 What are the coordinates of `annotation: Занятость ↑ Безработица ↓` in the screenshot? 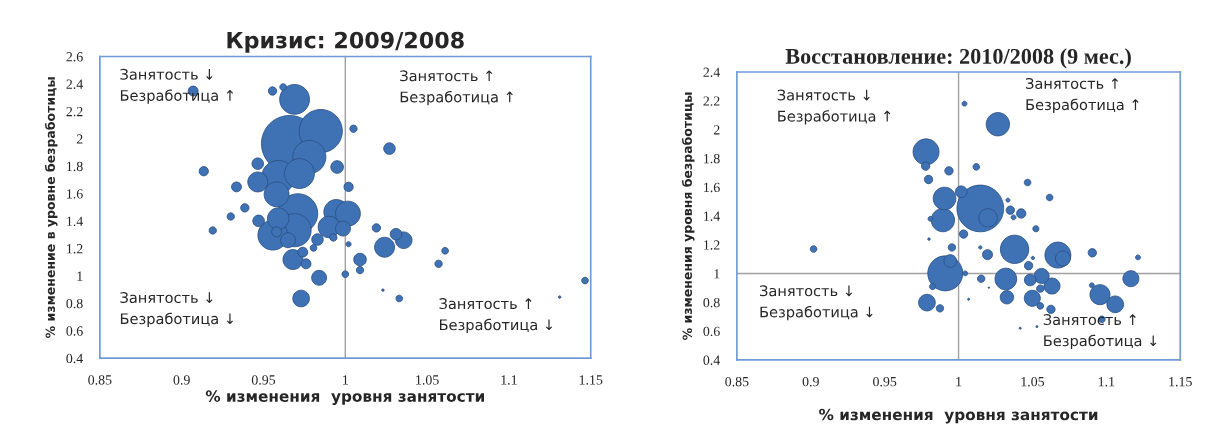 It's located at (496, 316).